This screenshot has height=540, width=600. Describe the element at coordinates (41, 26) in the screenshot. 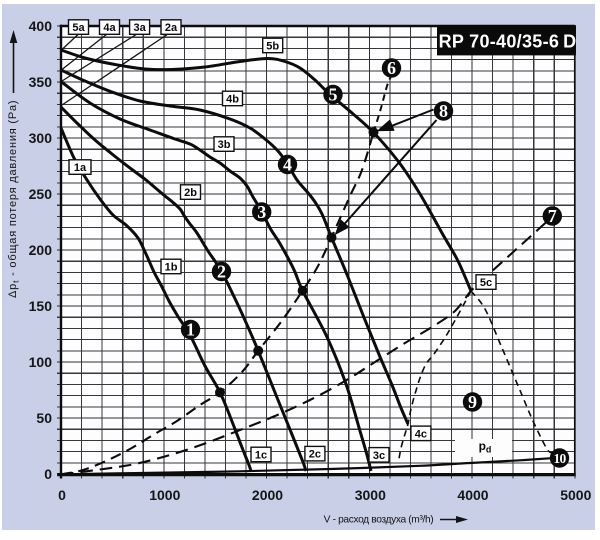

I see `svg-text: 400` at that location.